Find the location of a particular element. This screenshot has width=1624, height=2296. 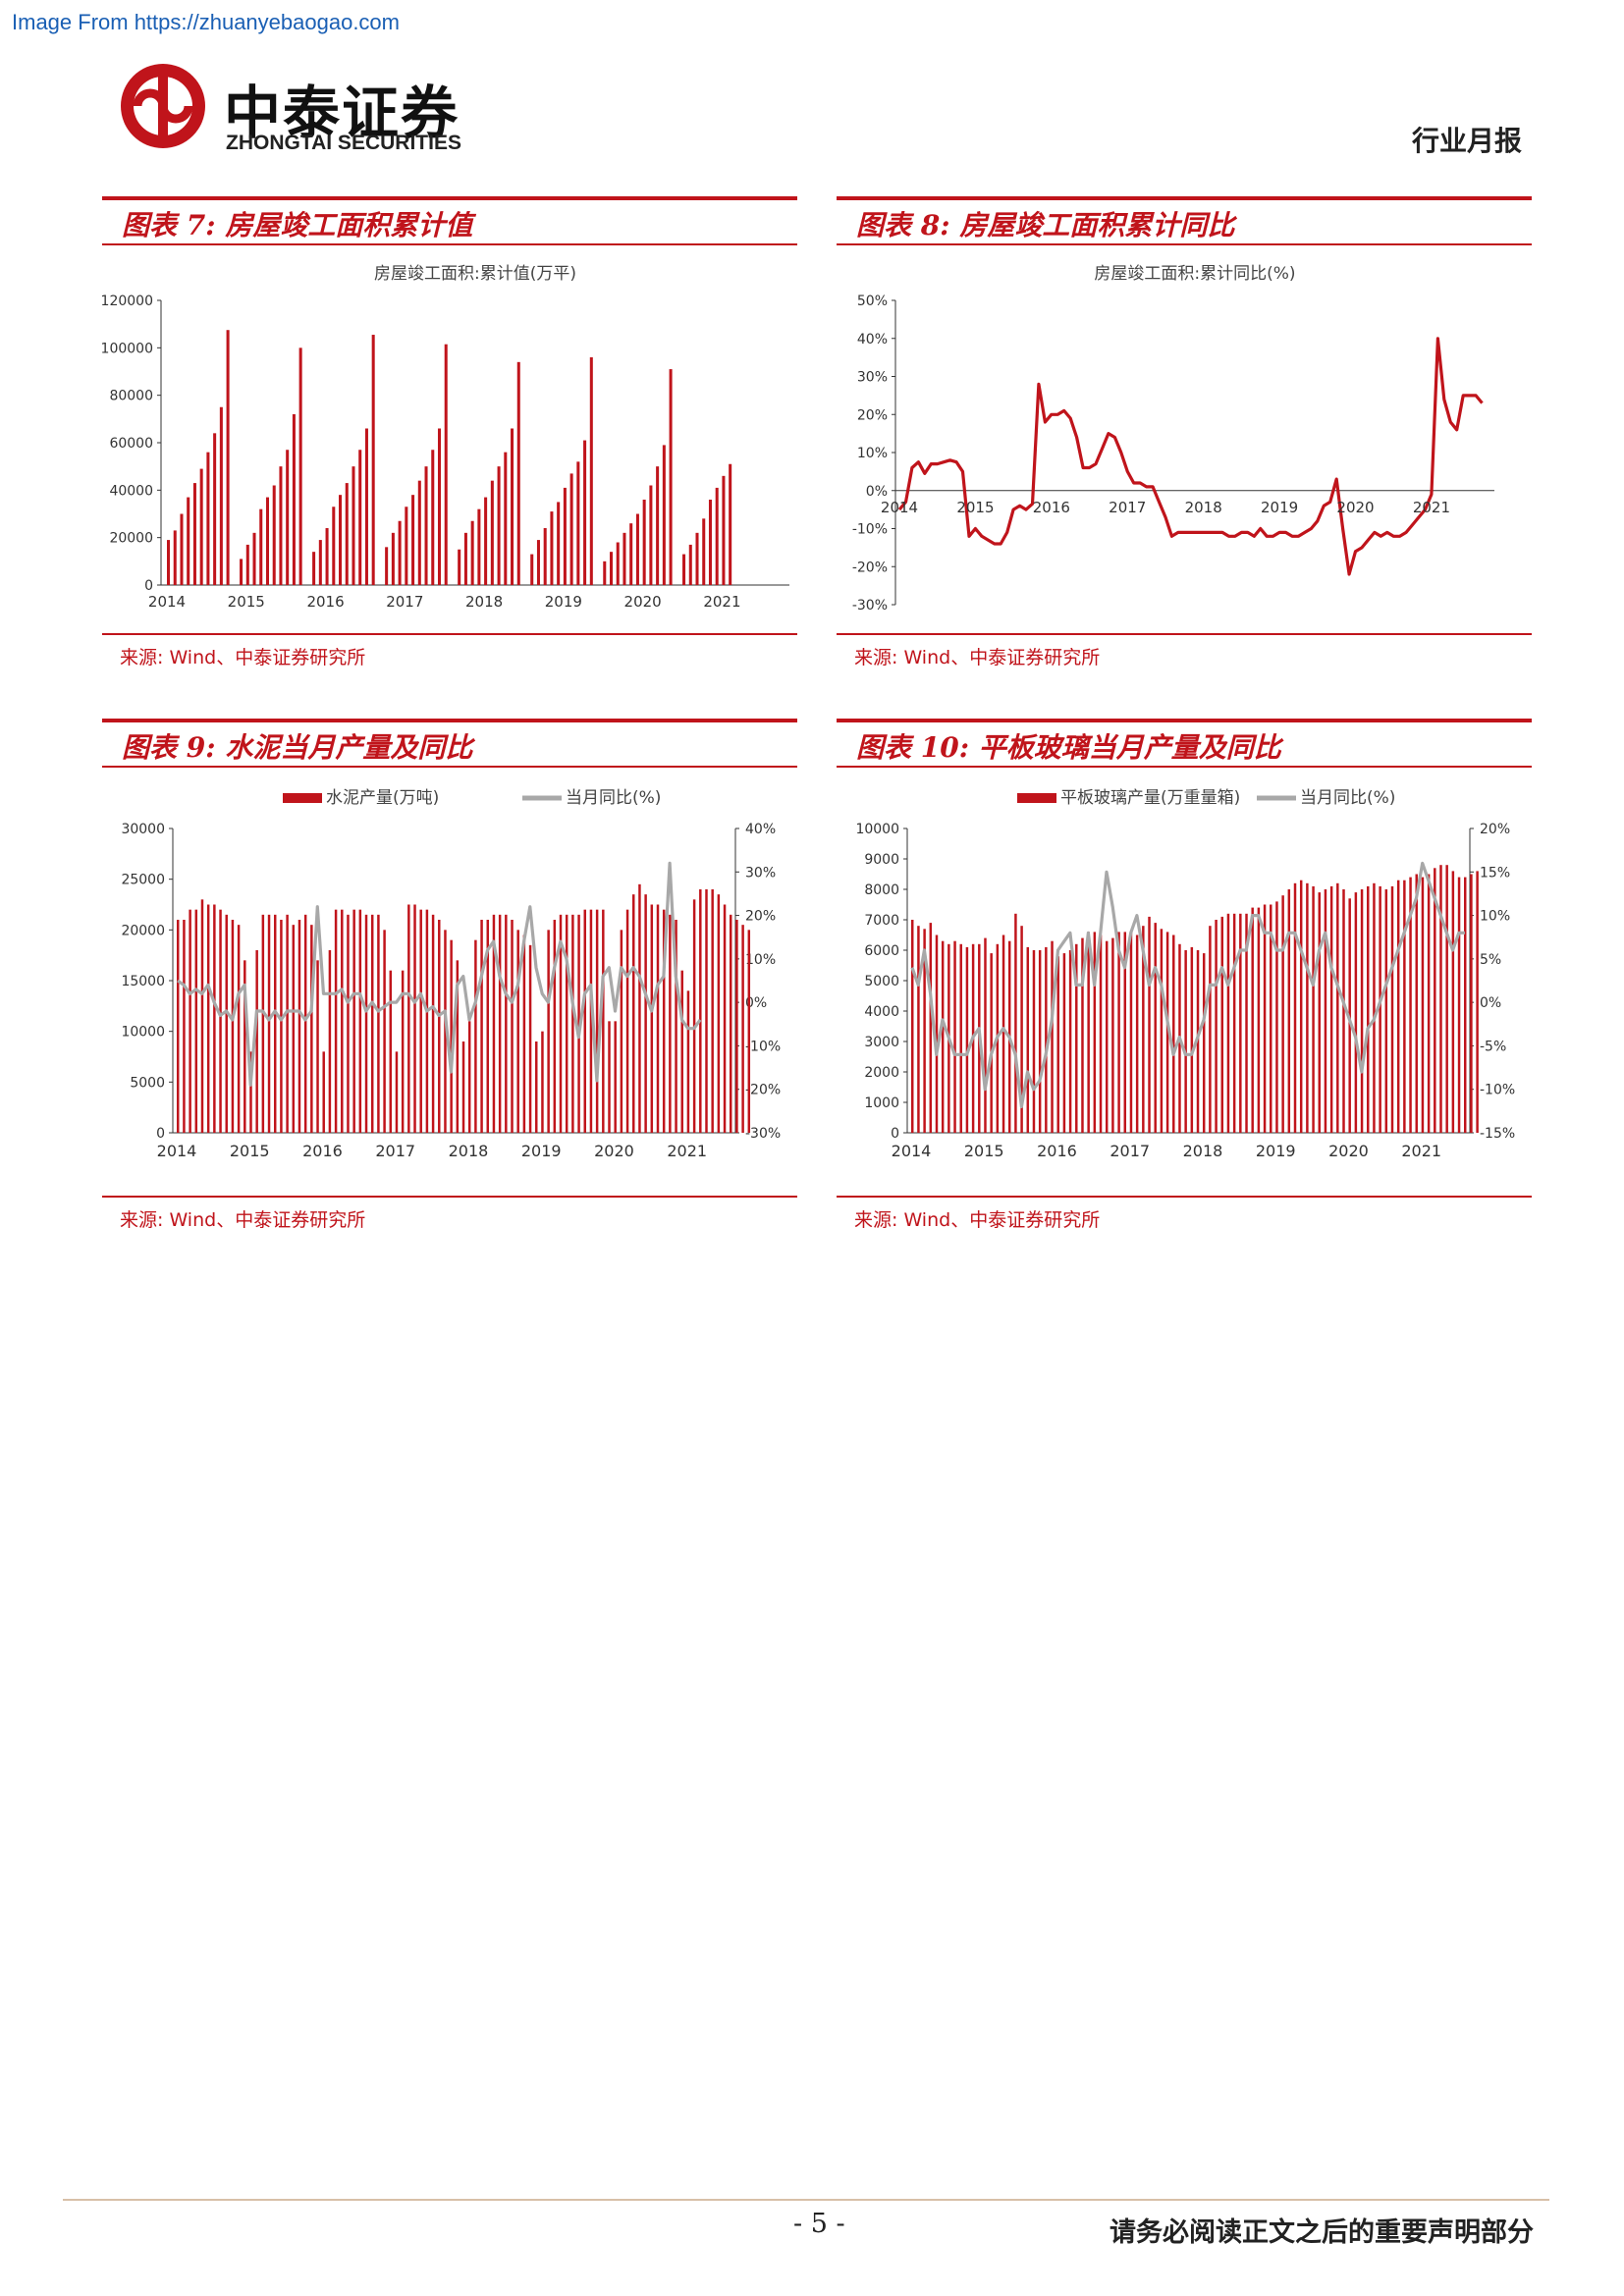

y-tick-label: -20% is located at coordinates (870, 567).